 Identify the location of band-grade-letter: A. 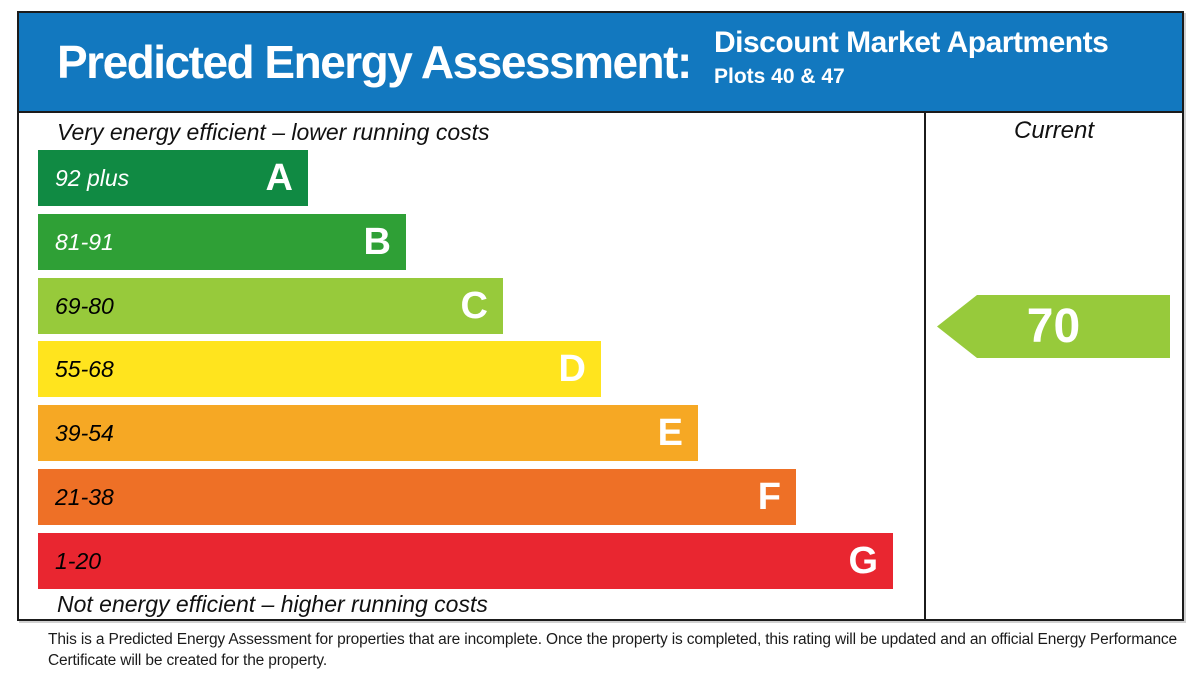
(279, 178).